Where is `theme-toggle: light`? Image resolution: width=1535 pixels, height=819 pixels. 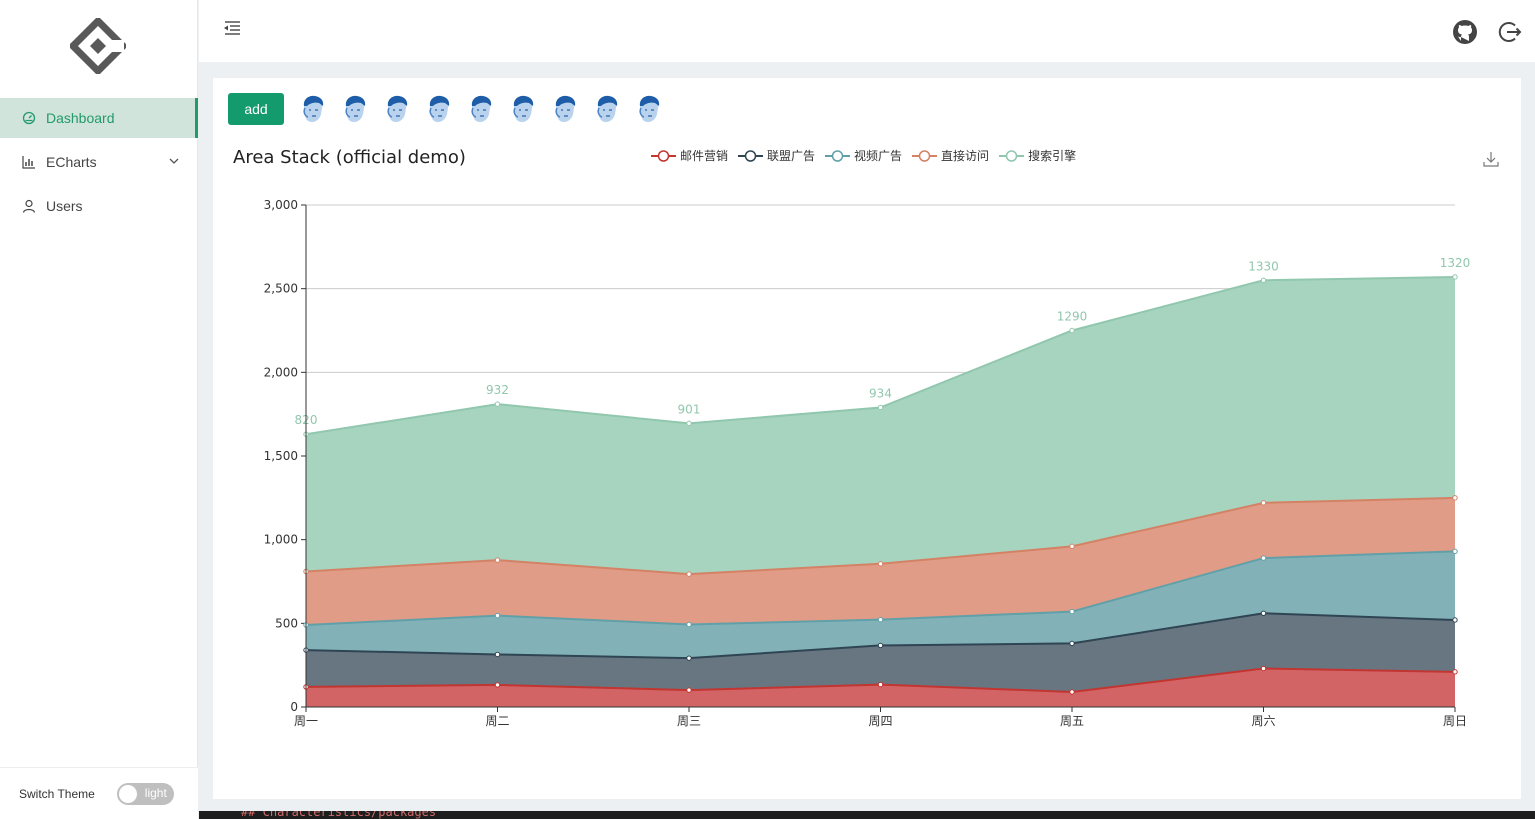
theme-toggle: light is located at coordinates (145, 793).